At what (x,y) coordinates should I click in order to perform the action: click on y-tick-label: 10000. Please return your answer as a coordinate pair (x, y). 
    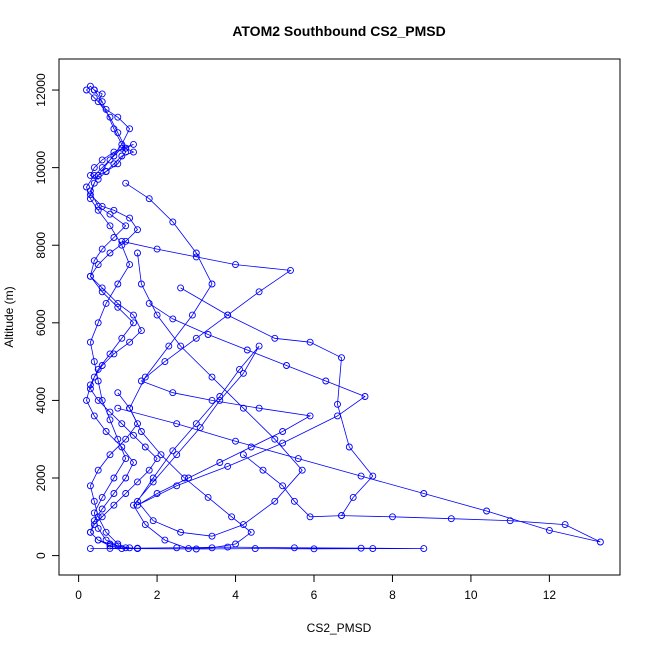
    Looking at the image, I should click on (41, 168).